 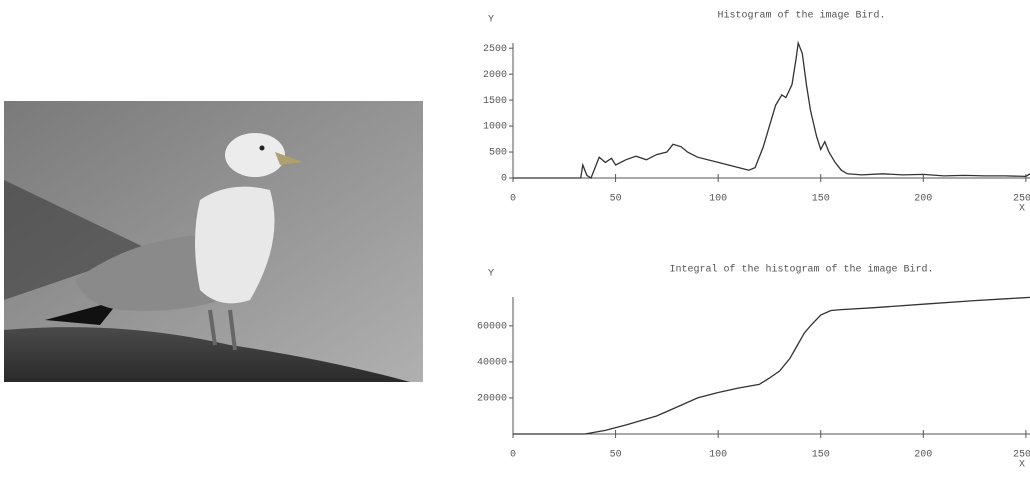 What do you see at coordinates (498, 153) in the screenshot?
I see `y-tick-label: 500` at bounding box center [498, 153].